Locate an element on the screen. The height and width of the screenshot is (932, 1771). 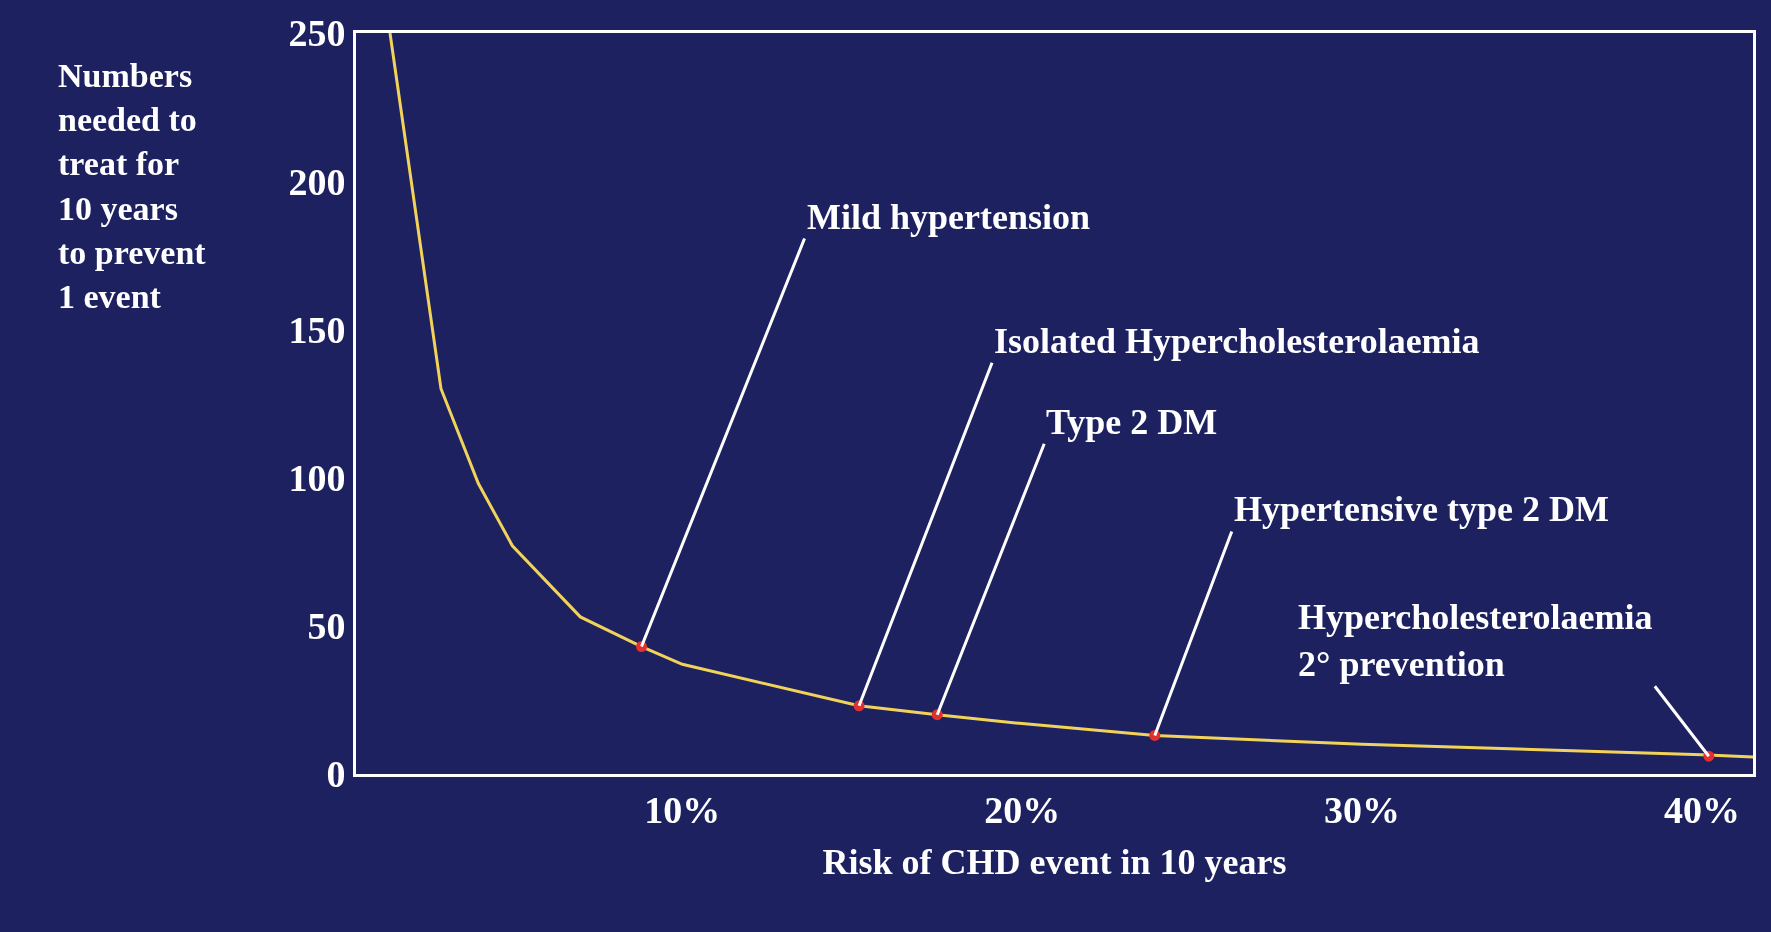
annotation: Isolated Hypercholesterolaemia is located at coordinates (1237, 341).